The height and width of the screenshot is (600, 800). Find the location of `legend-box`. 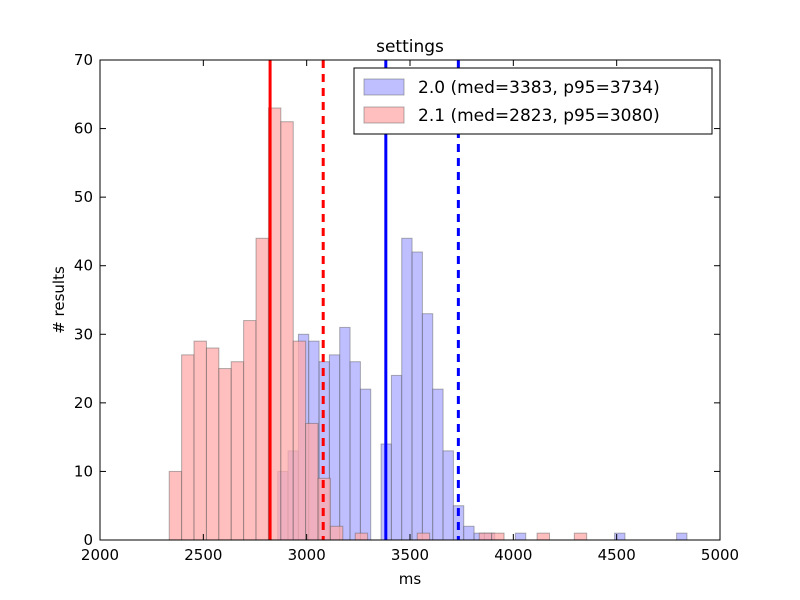

legend-box is located at coordinates (533, 101).